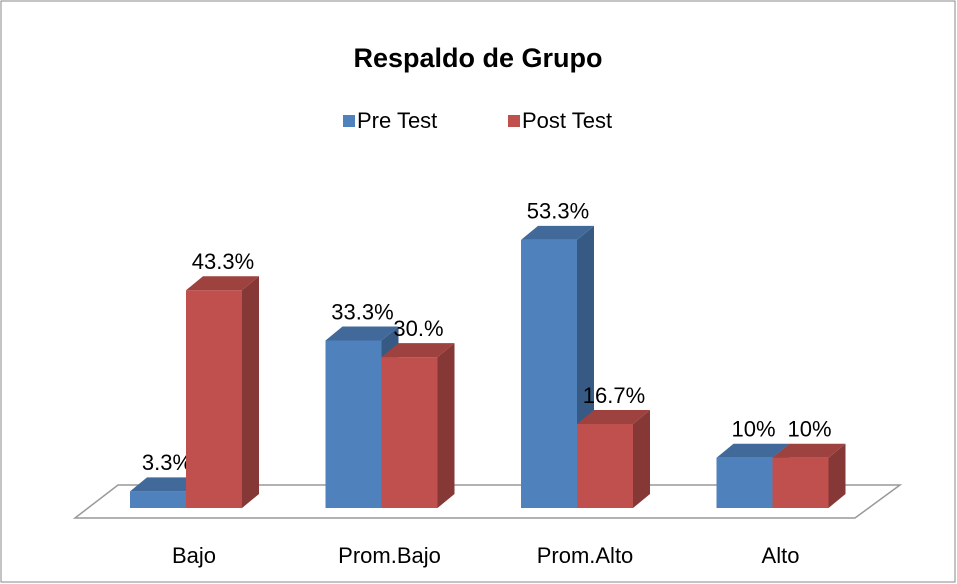  I want to click on floor, so click(487, 501).